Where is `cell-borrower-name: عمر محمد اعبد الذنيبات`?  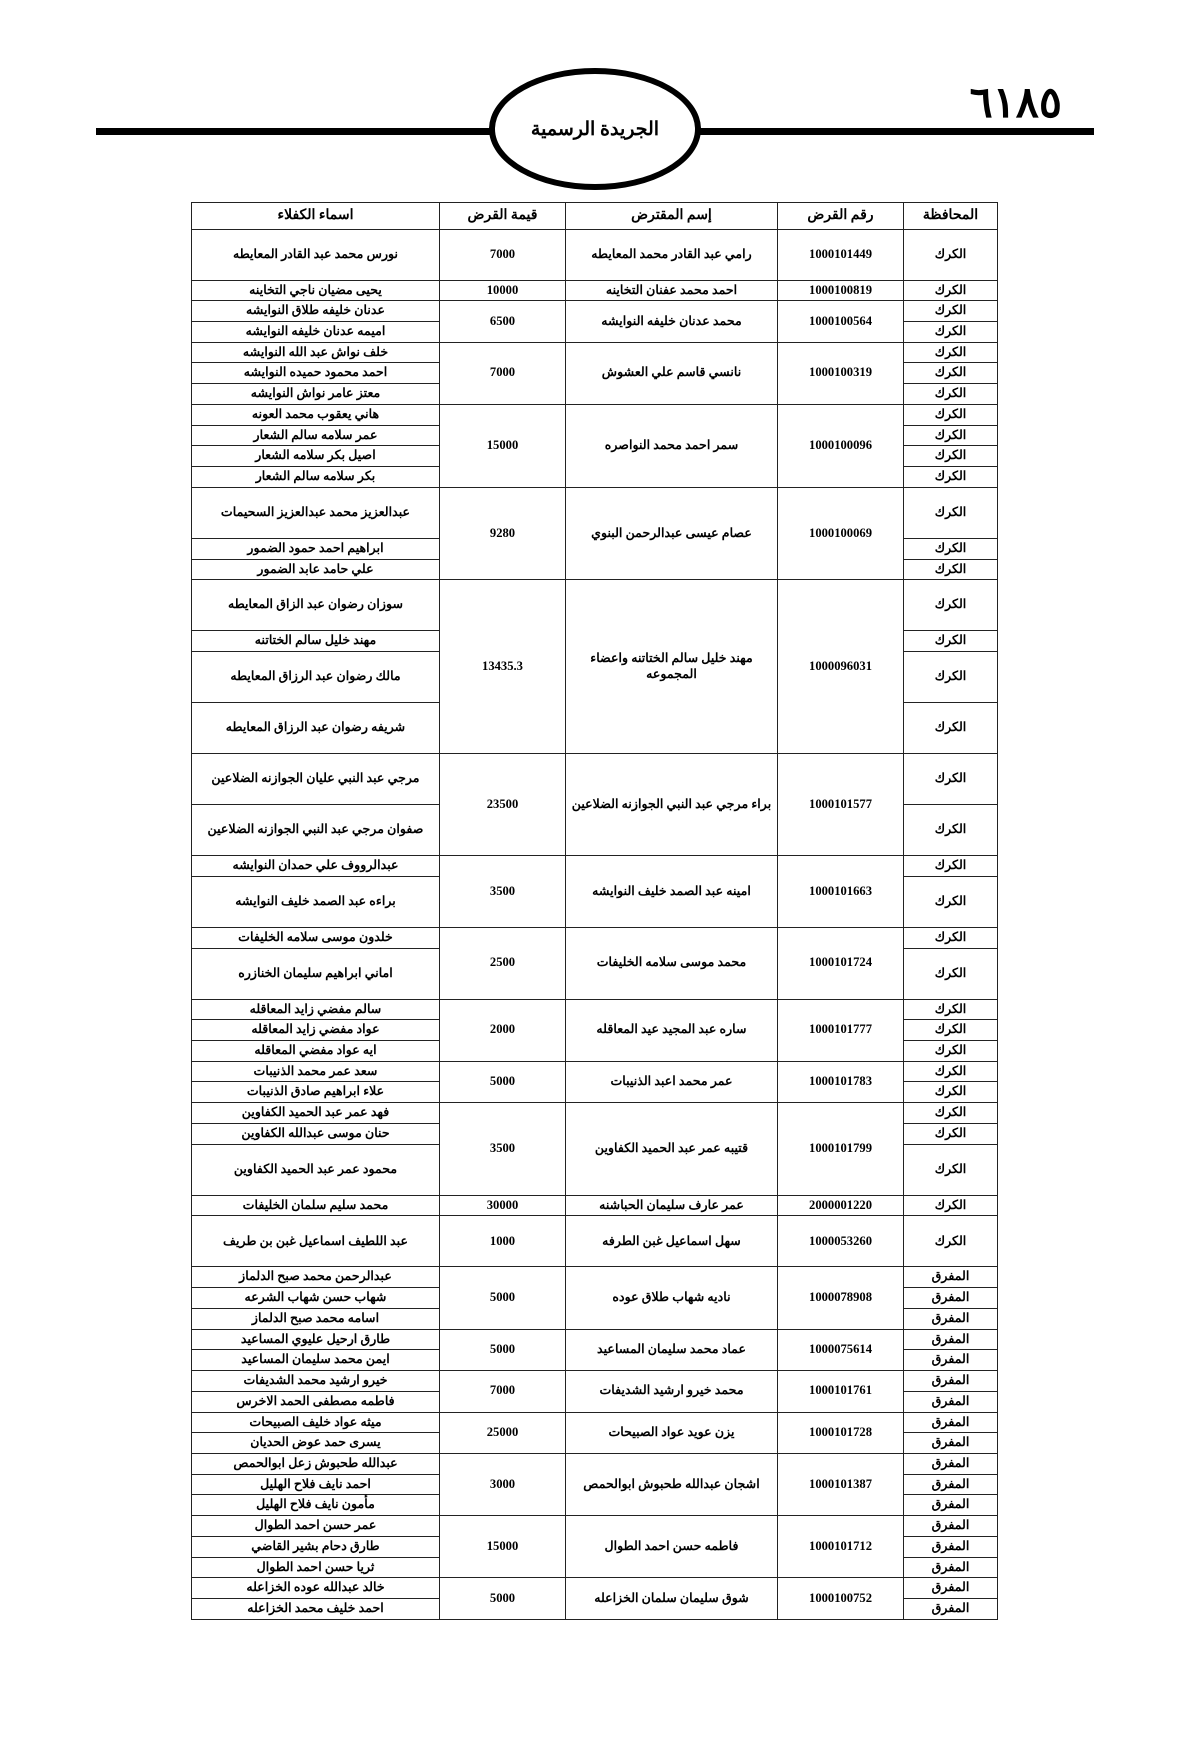 cell-borrower-name: عمر محمد اعبد الذنيبات is located at coordinates (671, 1082).